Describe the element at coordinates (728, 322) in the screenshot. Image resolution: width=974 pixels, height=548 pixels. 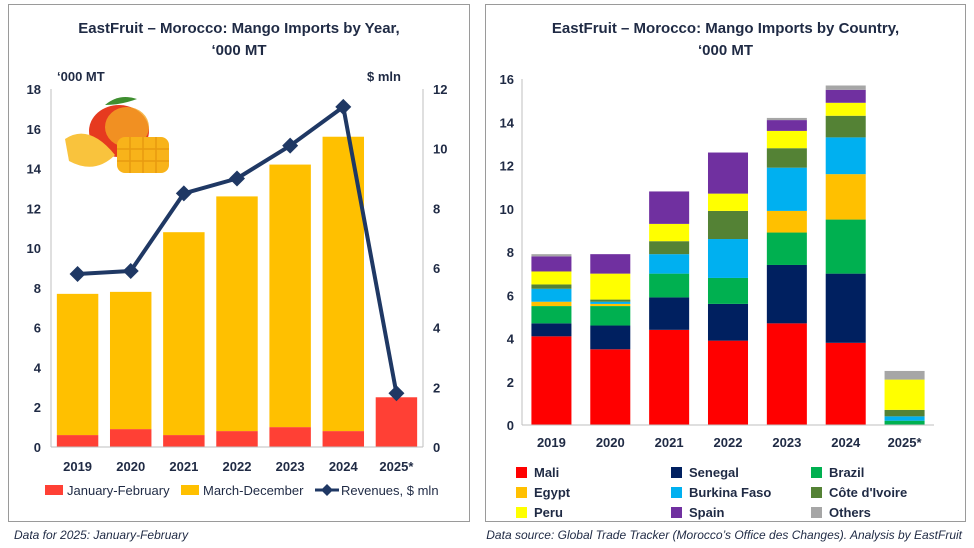
I see `bar-2022-Senegal` at that location.